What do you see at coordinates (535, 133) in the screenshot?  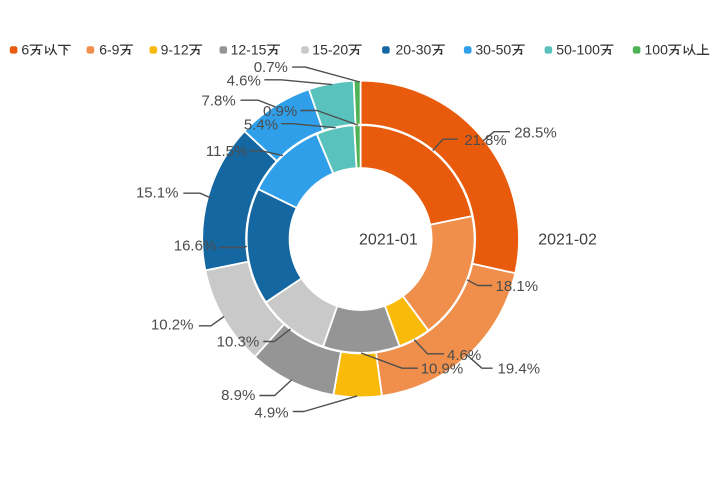 I see `svg-text: 28.5%` at bounding box center [535, 133].